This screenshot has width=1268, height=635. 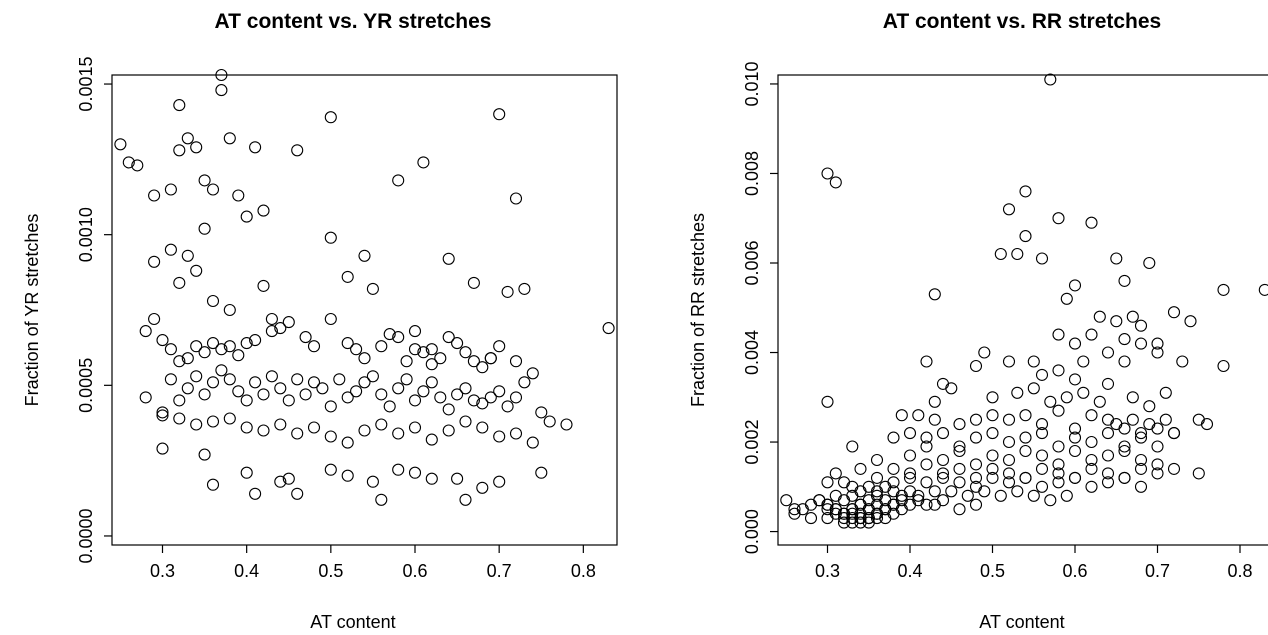 I want to click on x-axis-ticks-yr: 0.3 0.4 0.5 0.6 0.7 0.8, so click(x=373, y=563).